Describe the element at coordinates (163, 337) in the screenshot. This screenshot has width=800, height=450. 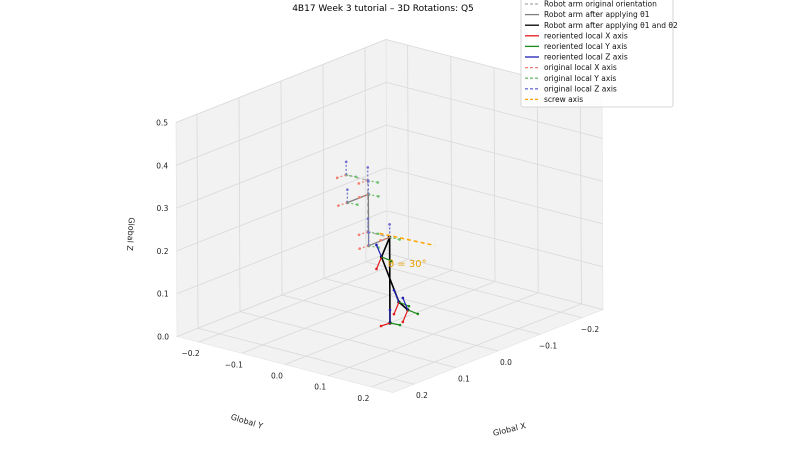
I see `z-tick-label: 0.0` at that location.